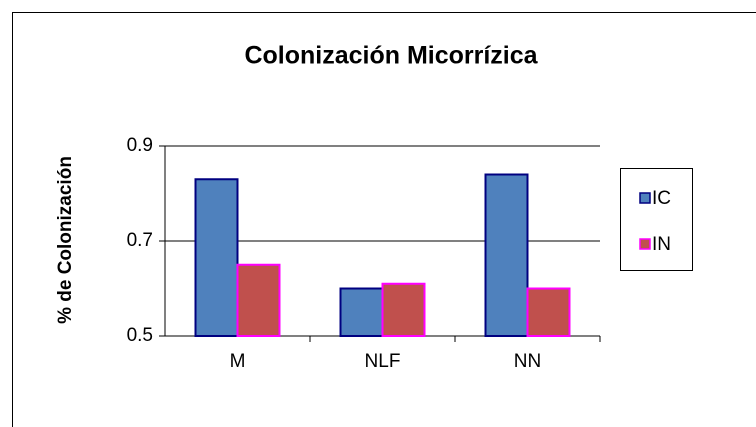 The image size is (756, 427). What do you see at coordinates (656, 219) in the screenshot?
I see `legend` at bounding box center [656, 219].